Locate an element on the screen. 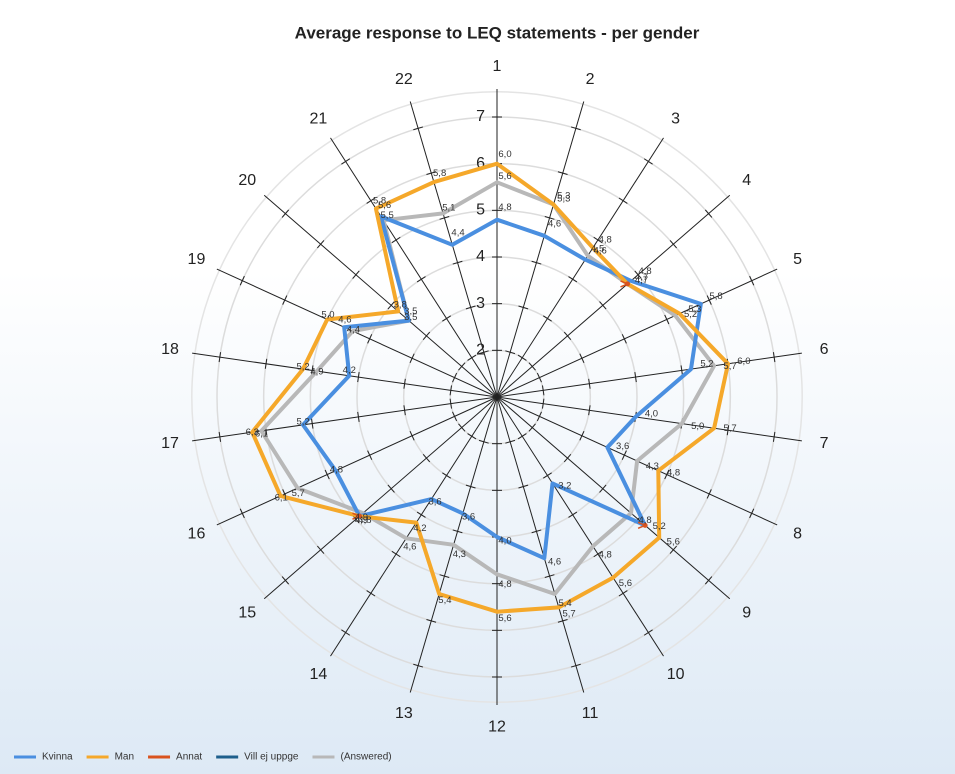 The width and height of the screenshot is (955, 774). legend-label: Annat is located at coordinates (189, 757).